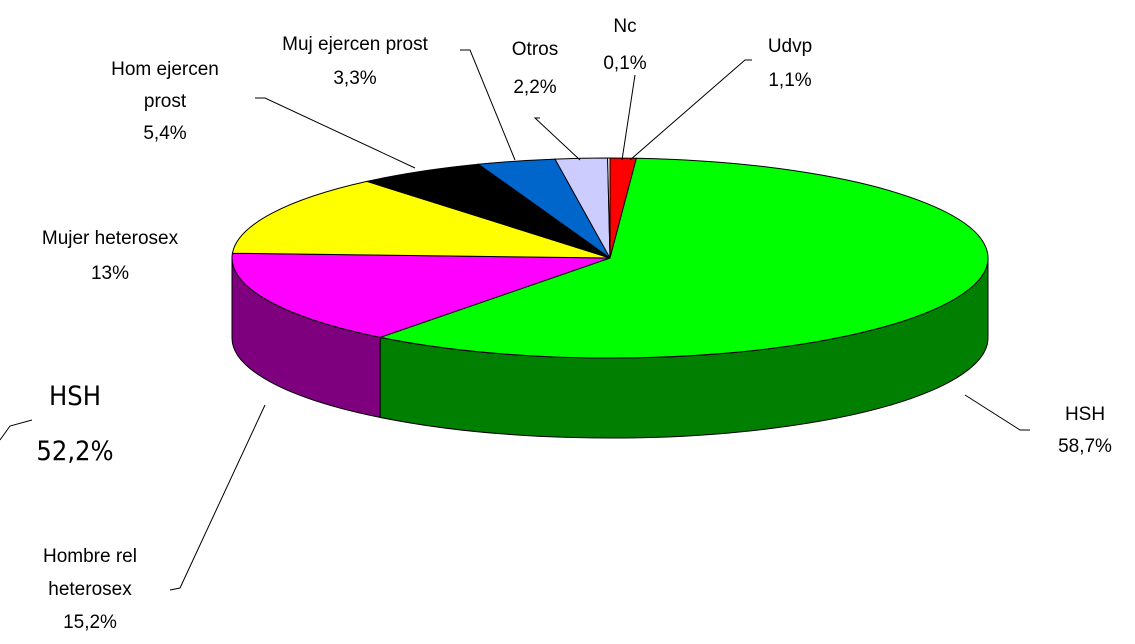 The image size is (1135, 644). What do you see at coordinates (90, 589) in the screenshot?
I see `label-line: heterosex` at bounding box center [90, 589].